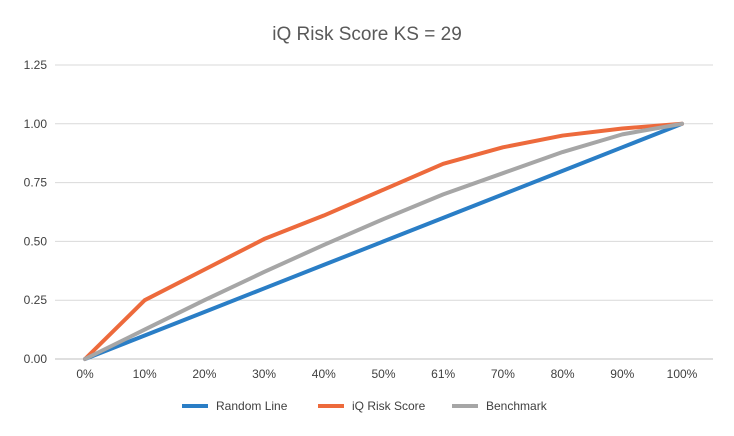  What do you see at coordinates (145, 374) in the screenshot?
I see `x-tick-label: 10%` at bounding box center [145, 374].